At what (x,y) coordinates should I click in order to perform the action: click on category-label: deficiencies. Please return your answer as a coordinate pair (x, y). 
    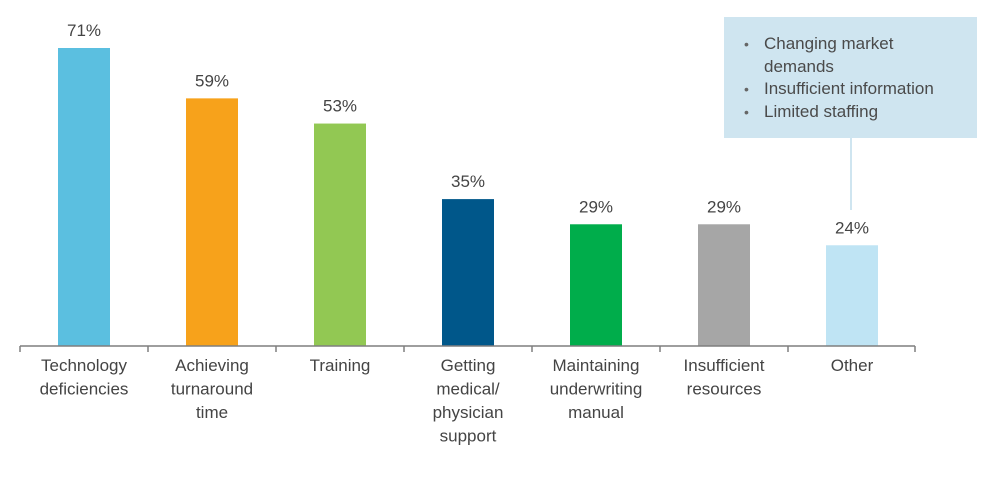
    Looking at the image, I should click on (84, 389).